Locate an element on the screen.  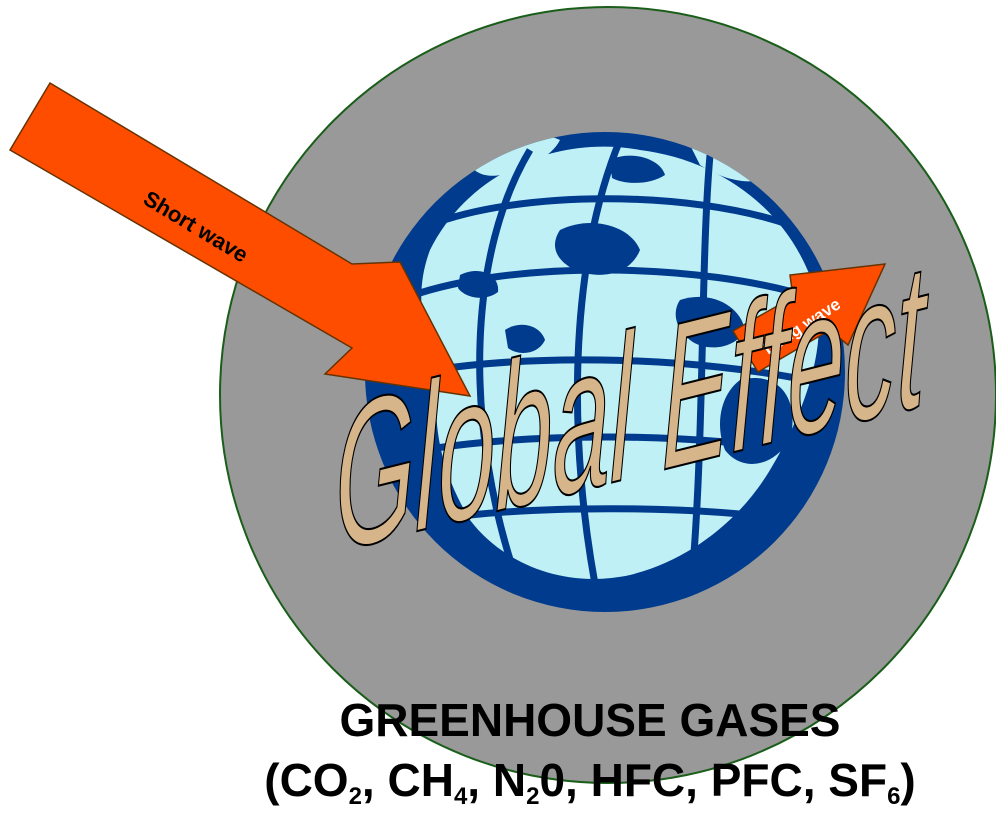
greenhouse-gases-title: GREENHOUSE GASES is located at coordinates (590, 720).